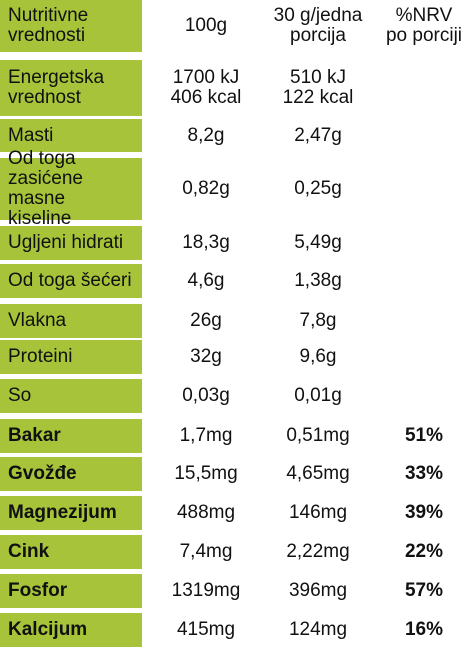  Describe the element at coordinates (237, 243) in the screenshot. I see `table-row: Ugljeni hidrati 18,3g 5,49g` at that location.